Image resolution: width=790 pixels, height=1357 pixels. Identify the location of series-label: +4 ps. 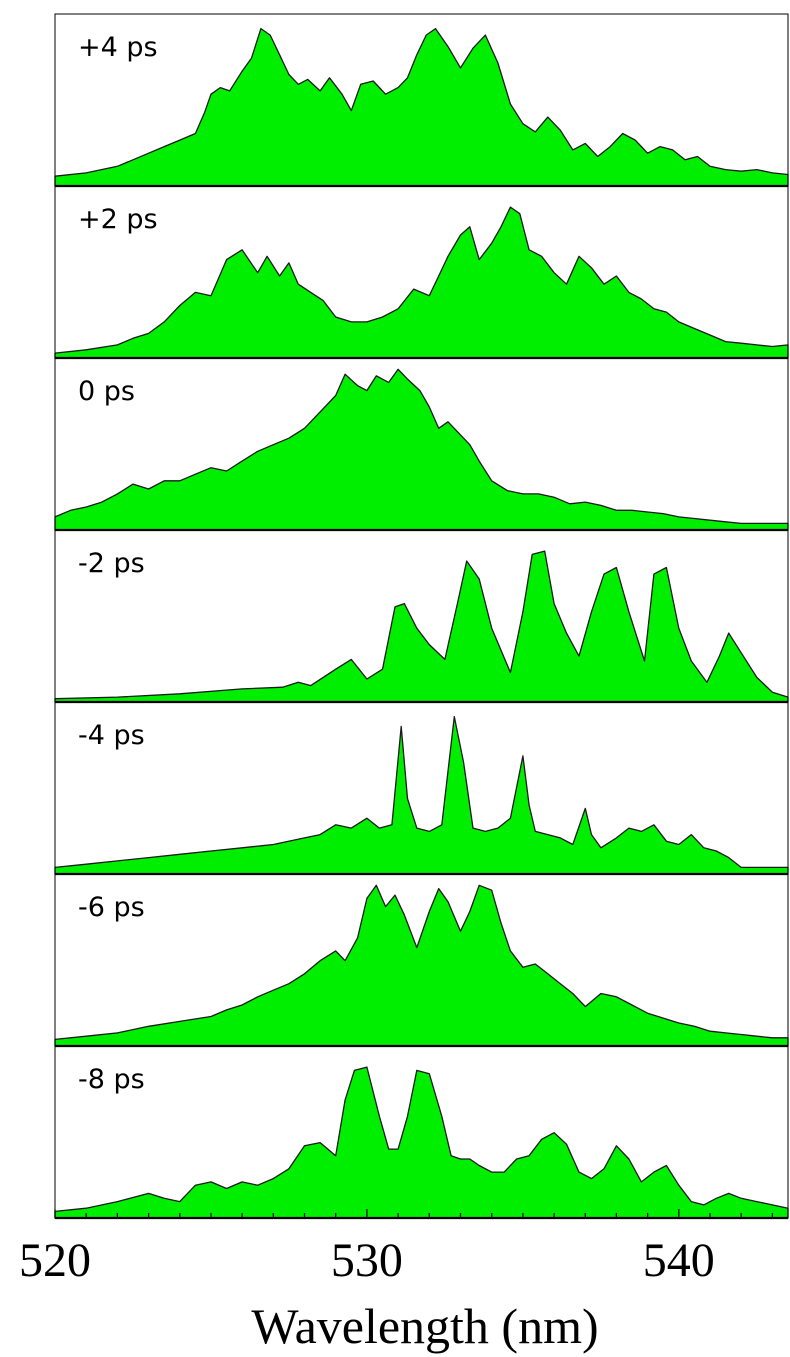
(118, 47).